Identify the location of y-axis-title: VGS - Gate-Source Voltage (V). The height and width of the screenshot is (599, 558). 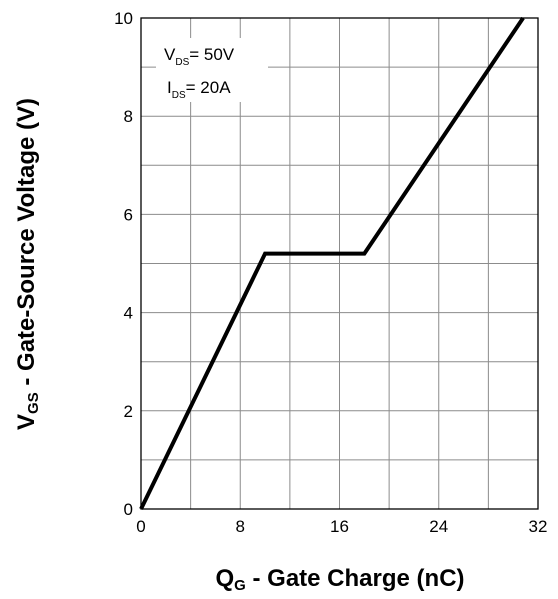
(27, 264).